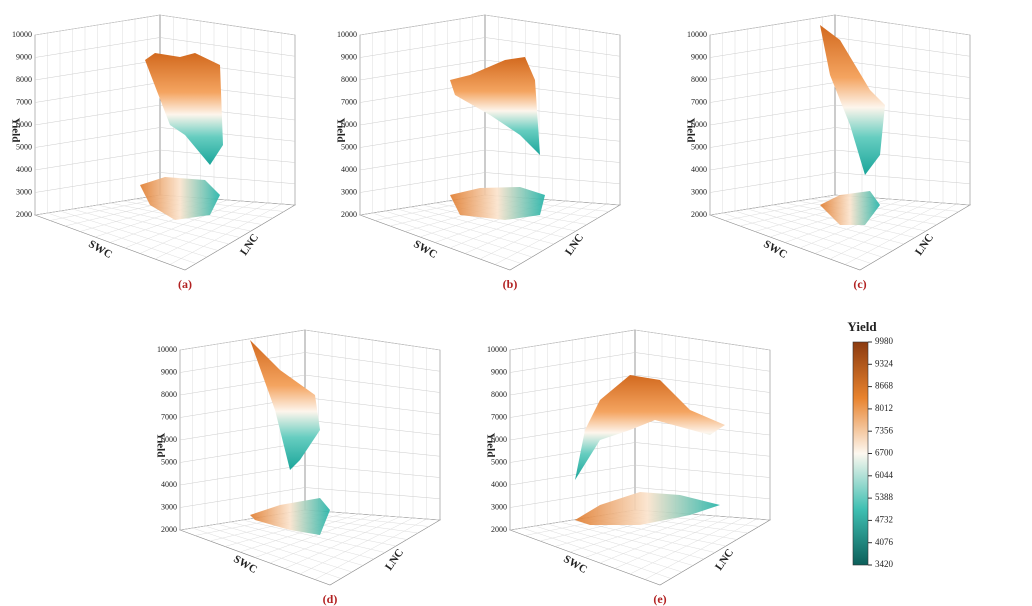 The image size is (1032, 606). I want to click on colorbar, so click(860, 453).